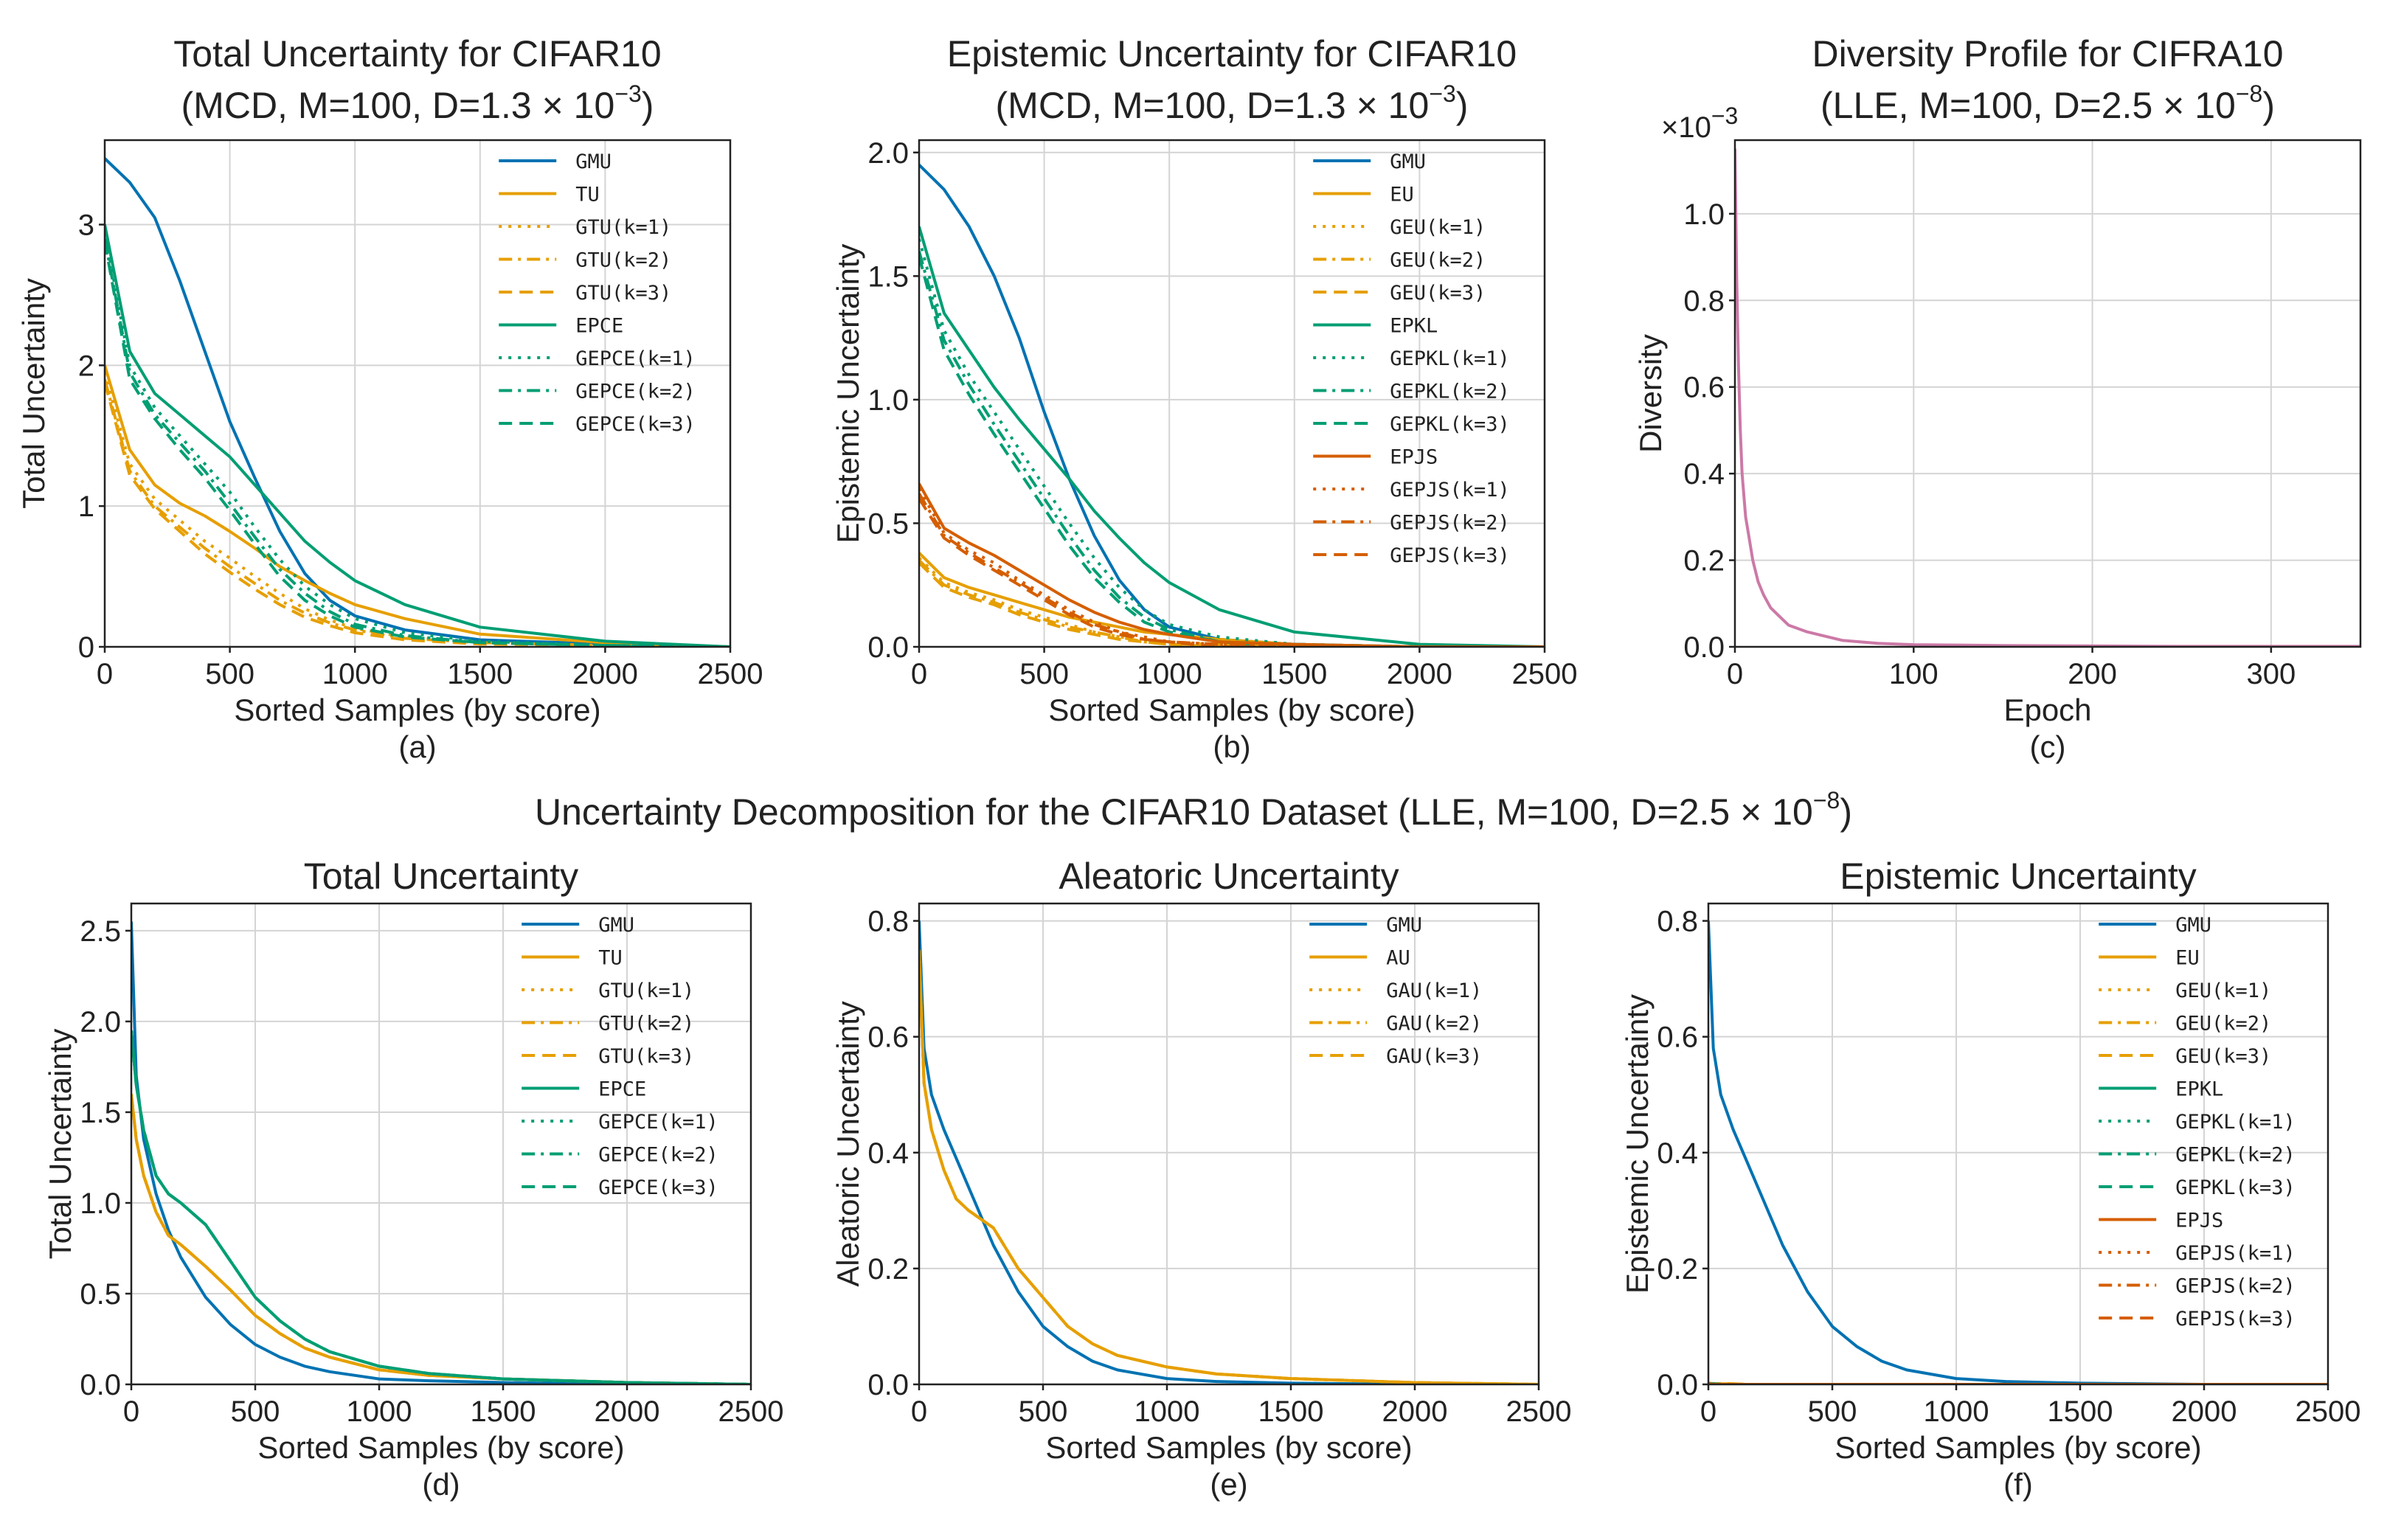 This screenshot has width=2387, height=1540. I want to click on suptitle-close: ), so click(1846, 812).